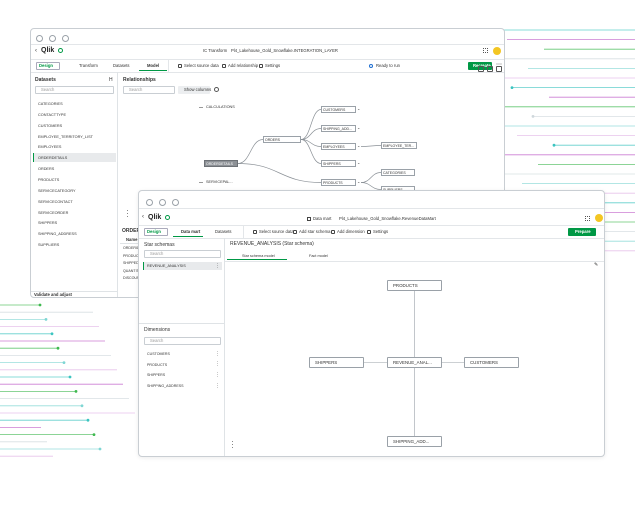  What do you see at coordinates (332, 163) in the screenshot?
I see `relationship-node: SHIPPERS` at bounding box center [332, 163].